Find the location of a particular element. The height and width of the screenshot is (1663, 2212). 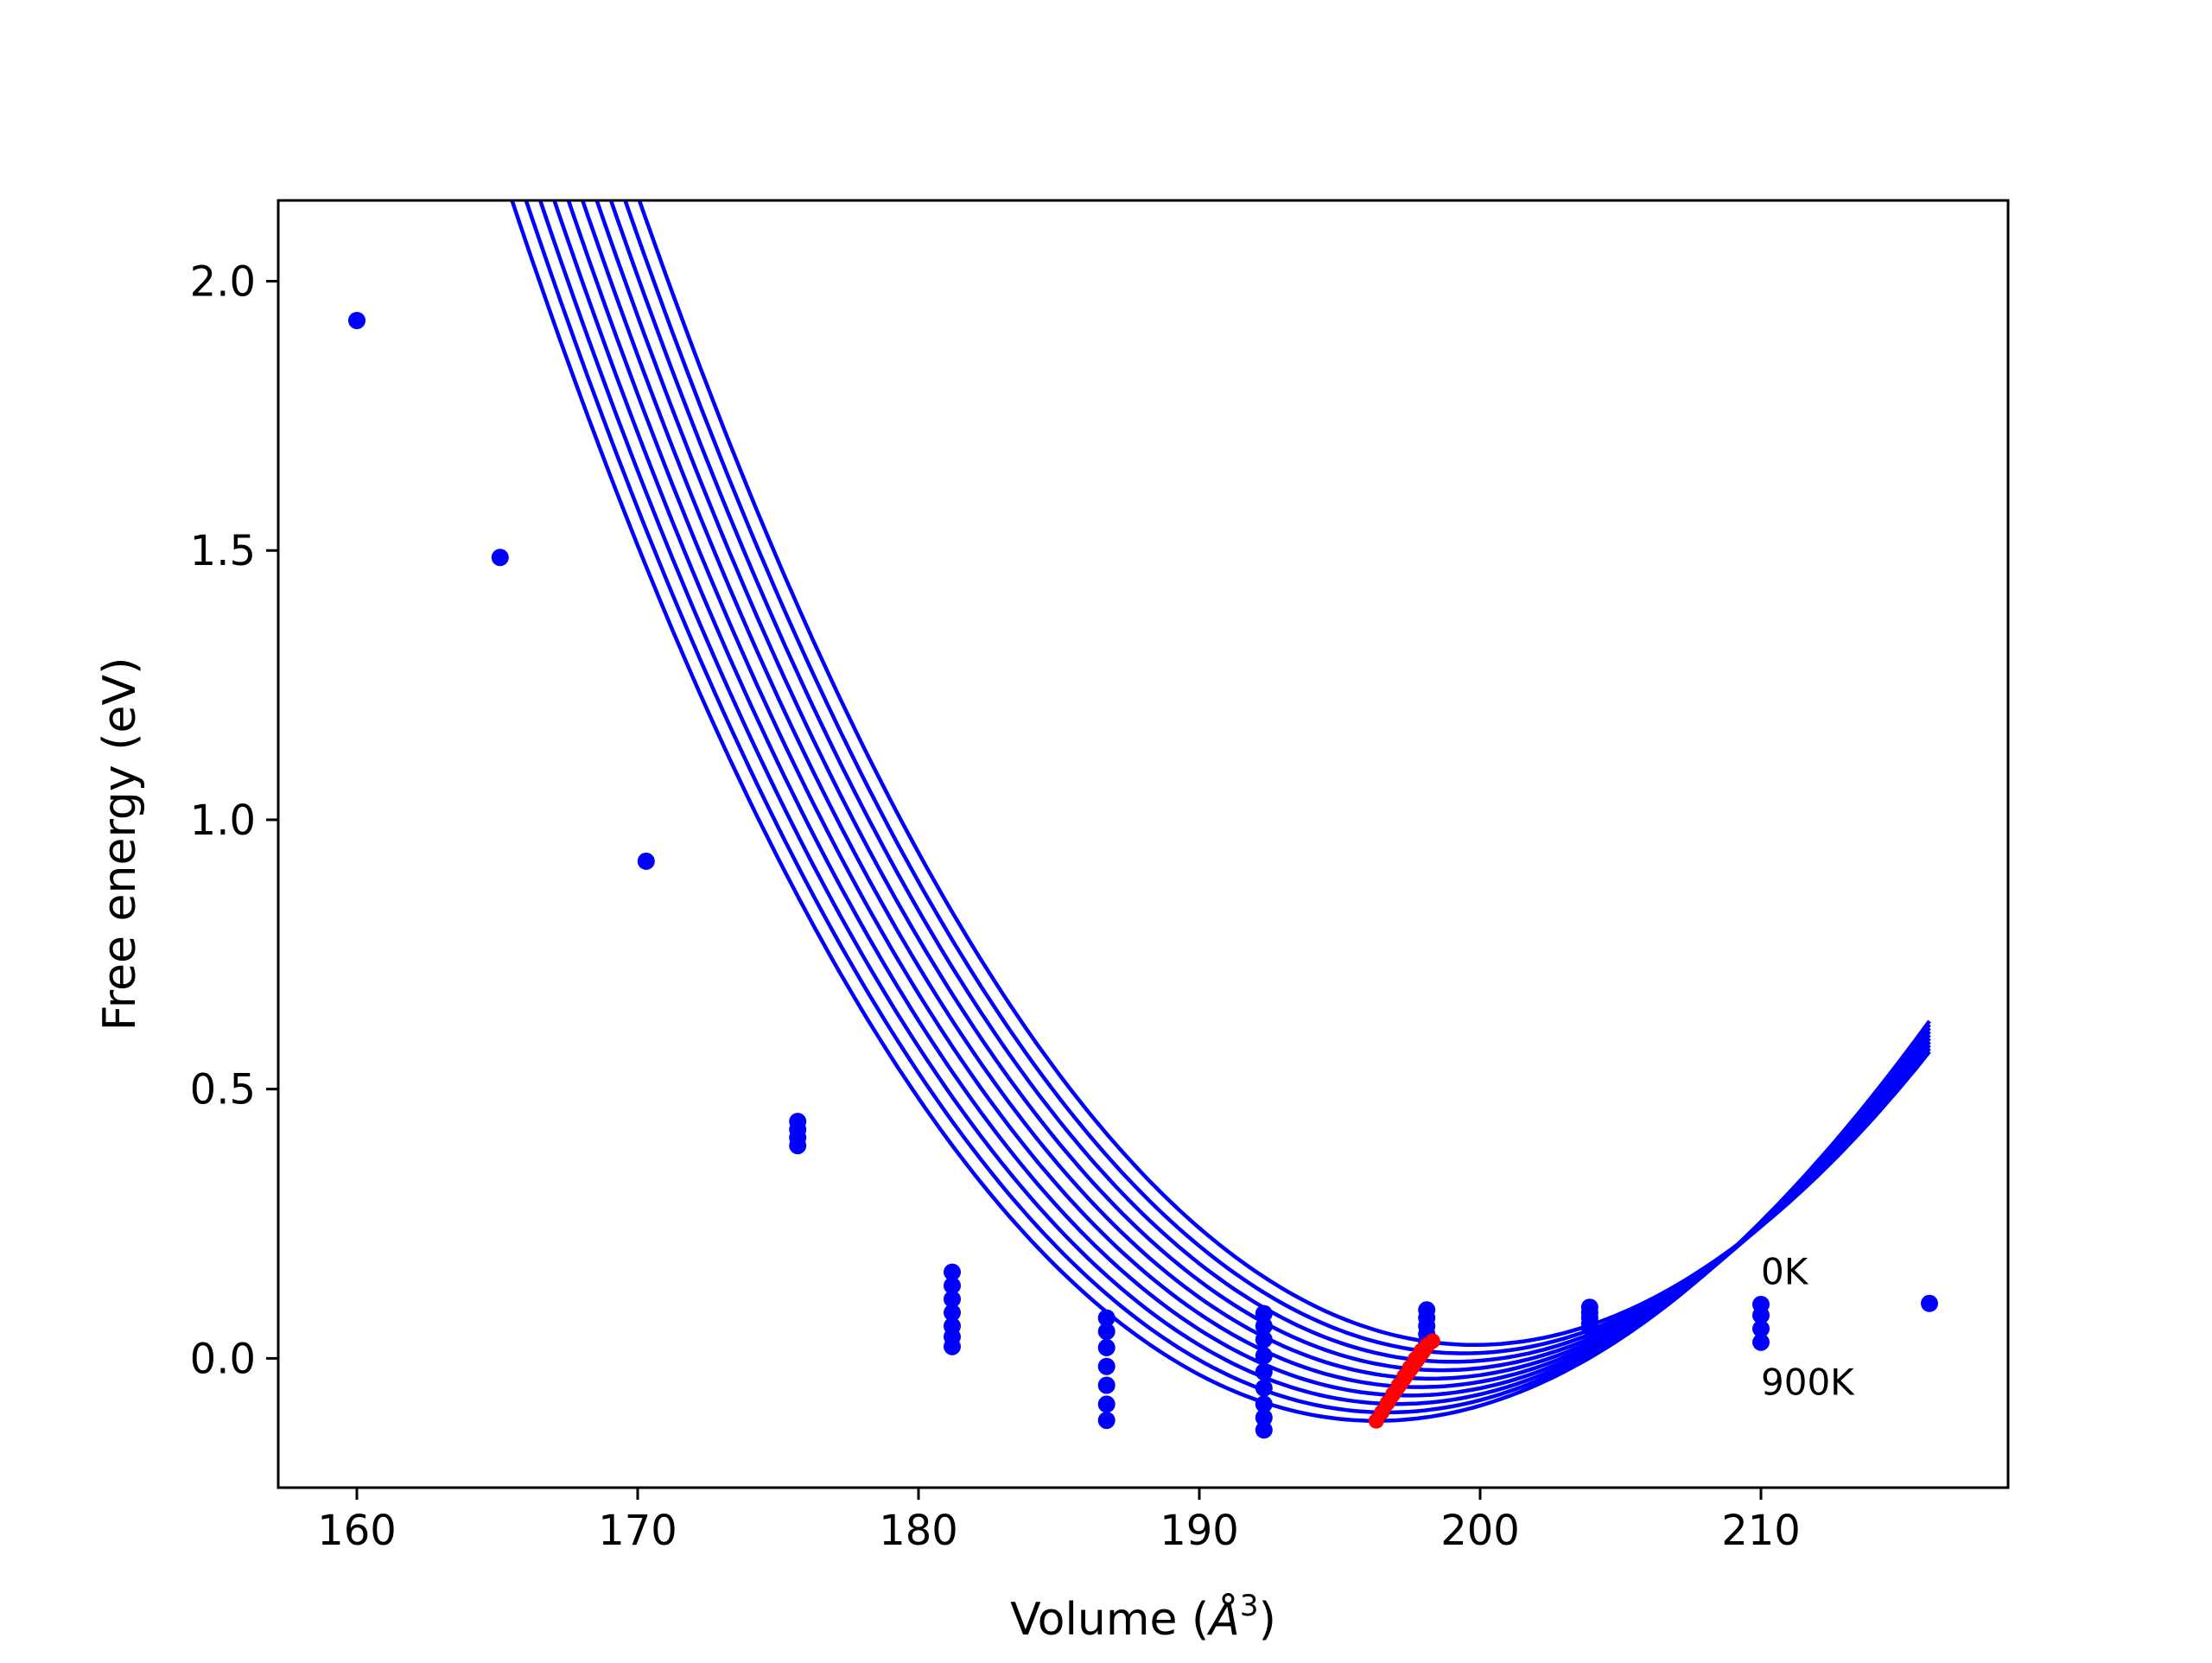

x-tick-label-0: 160 is located at coordinates (357, 1531).